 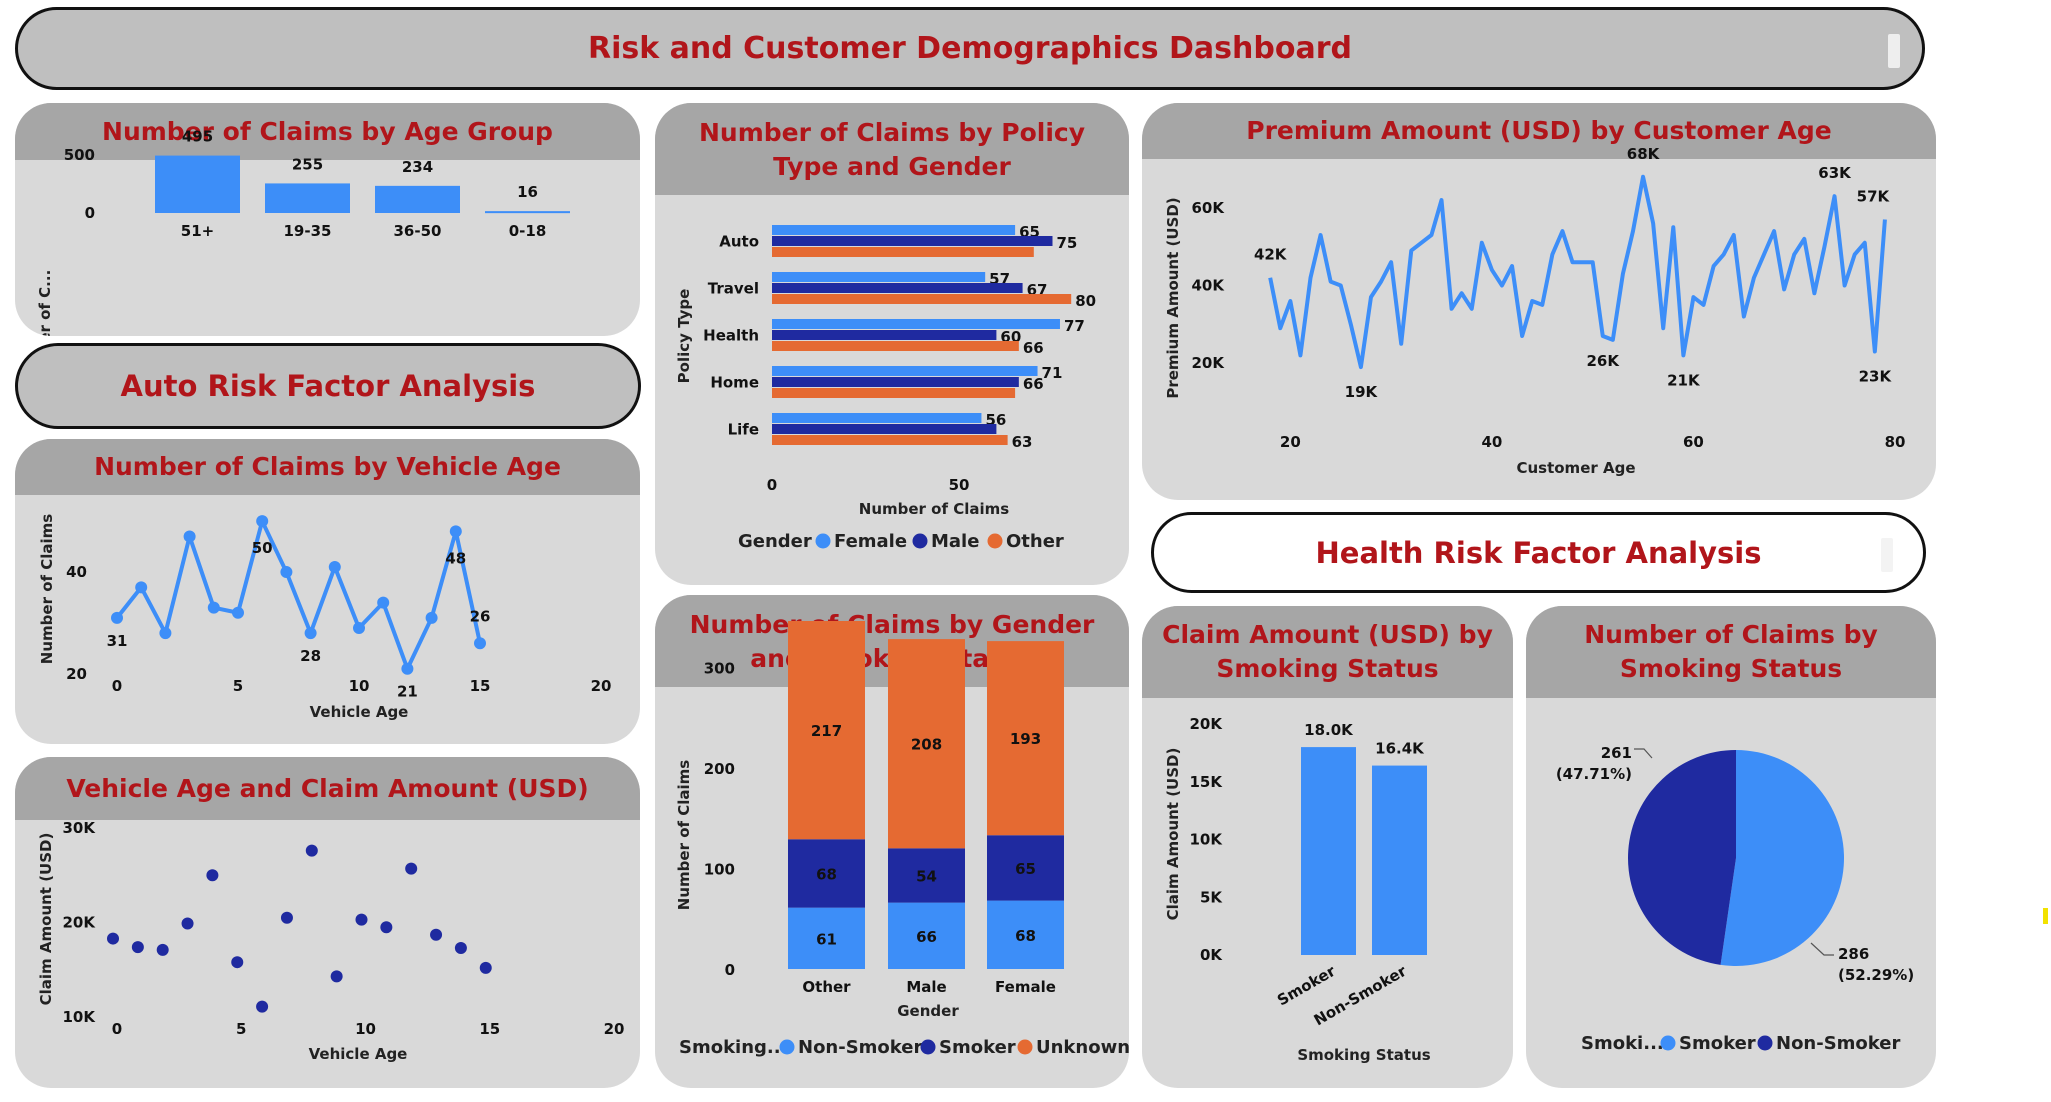 What do you see at coordinates (308, 231) in the screenshot?
I see `x-tick-label: 19-35` at bounding box center [308, 231].